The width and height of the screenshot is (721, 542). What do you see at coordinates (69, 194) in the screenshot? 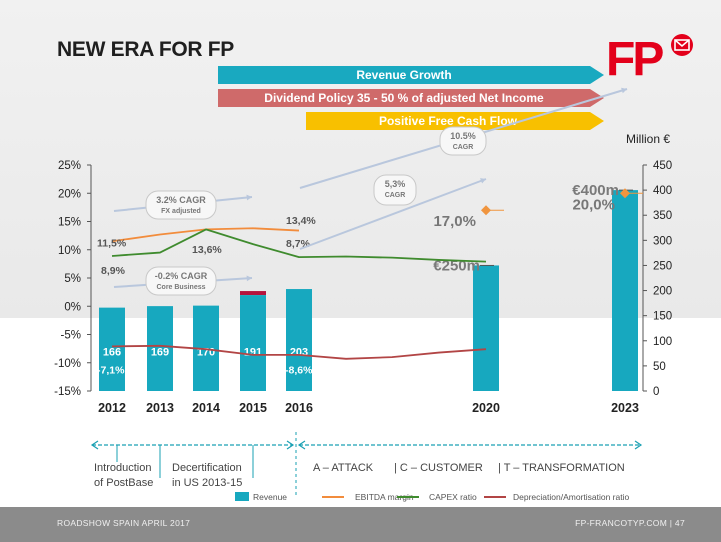
I see `left-tick-label: 20%` at bounding box center [69, 194].